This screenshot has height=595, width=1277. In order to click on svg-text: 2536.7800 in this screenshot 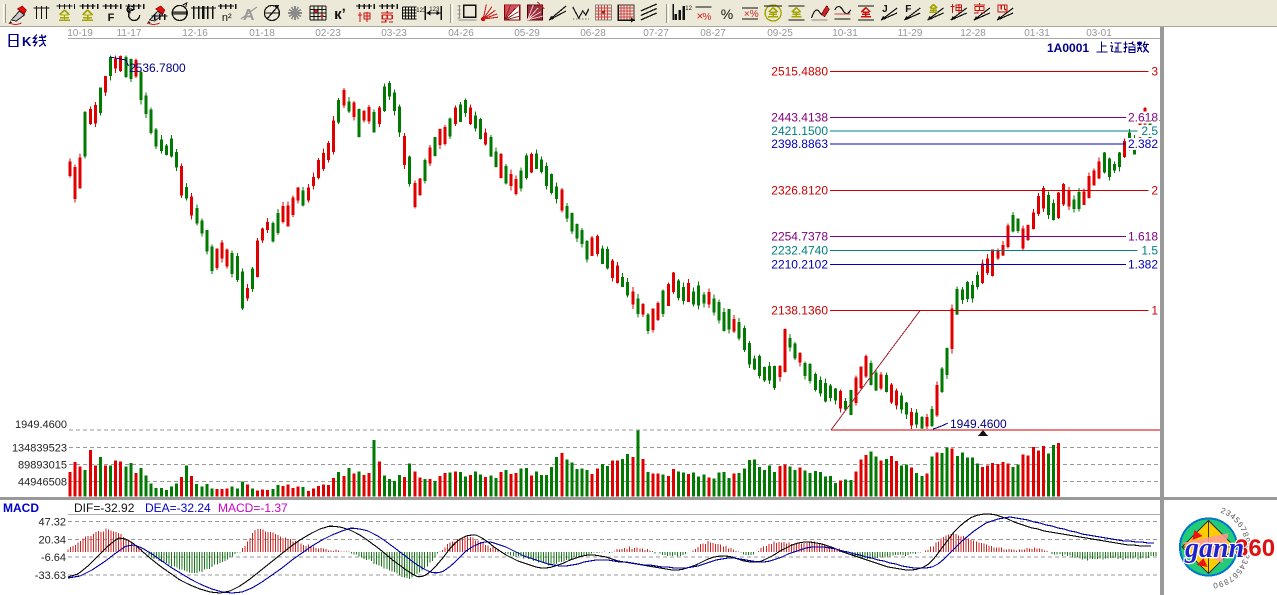, I will do `click(157, 68)`.